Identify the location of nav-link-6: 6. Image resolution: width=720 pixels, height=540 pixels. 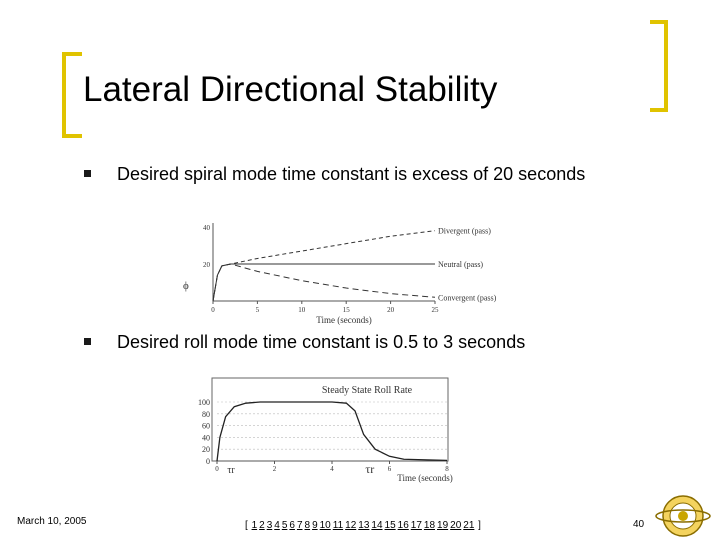
(292, 525).